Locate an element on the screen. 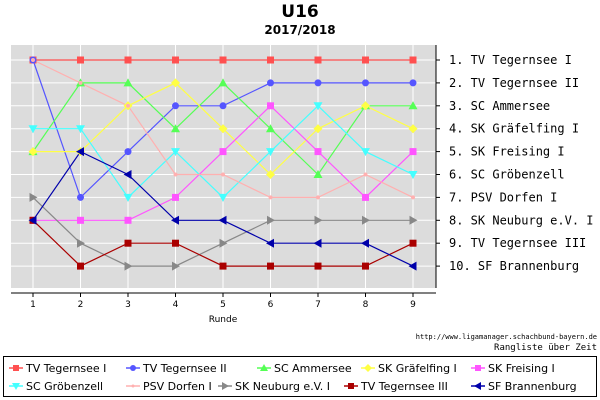 The height and width of the screenshot is (400, 600). legend-swatch-marker-tv-tegernsee-ii is located at coordinates (133, 368).